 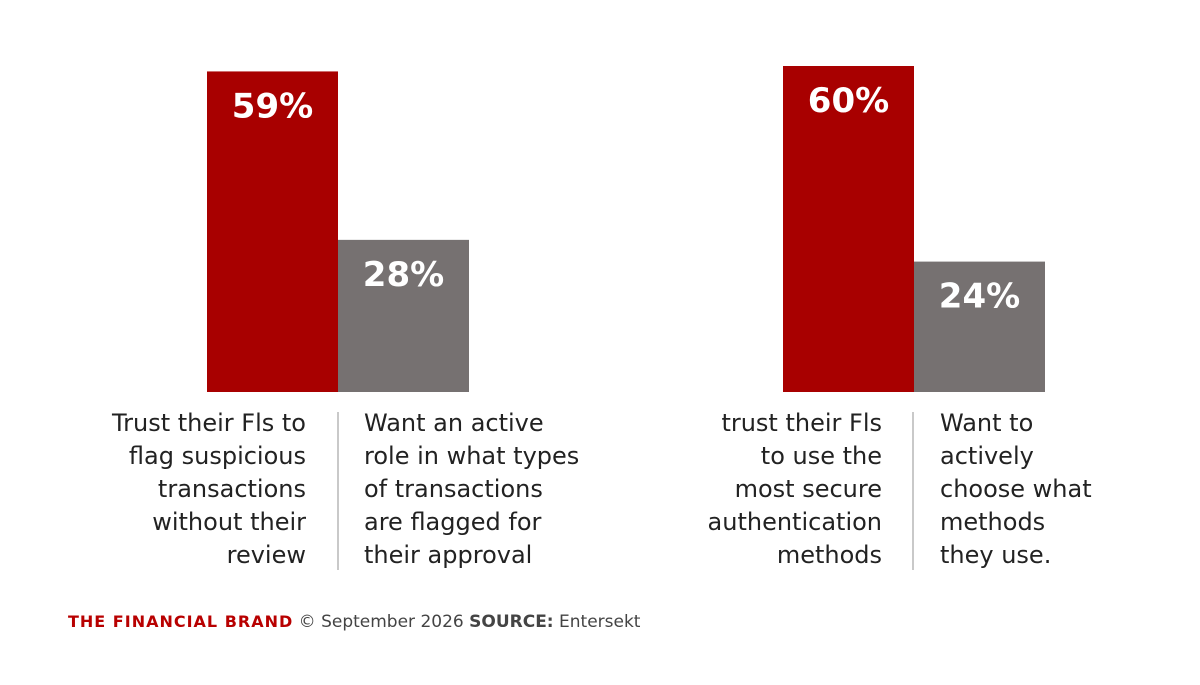 I want to click on copyright-text: © September 2026, so click(x=381, y=622).